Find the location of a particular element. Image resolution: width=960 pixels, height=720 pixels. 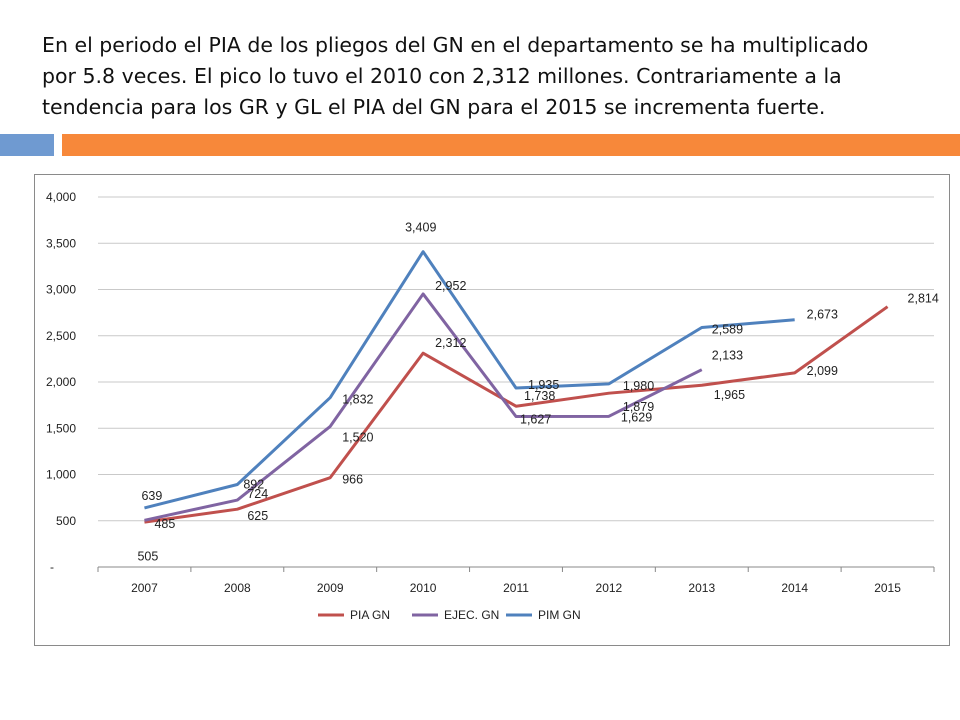

y-tick-label: 3,000 is located at coordinates (61, 290).